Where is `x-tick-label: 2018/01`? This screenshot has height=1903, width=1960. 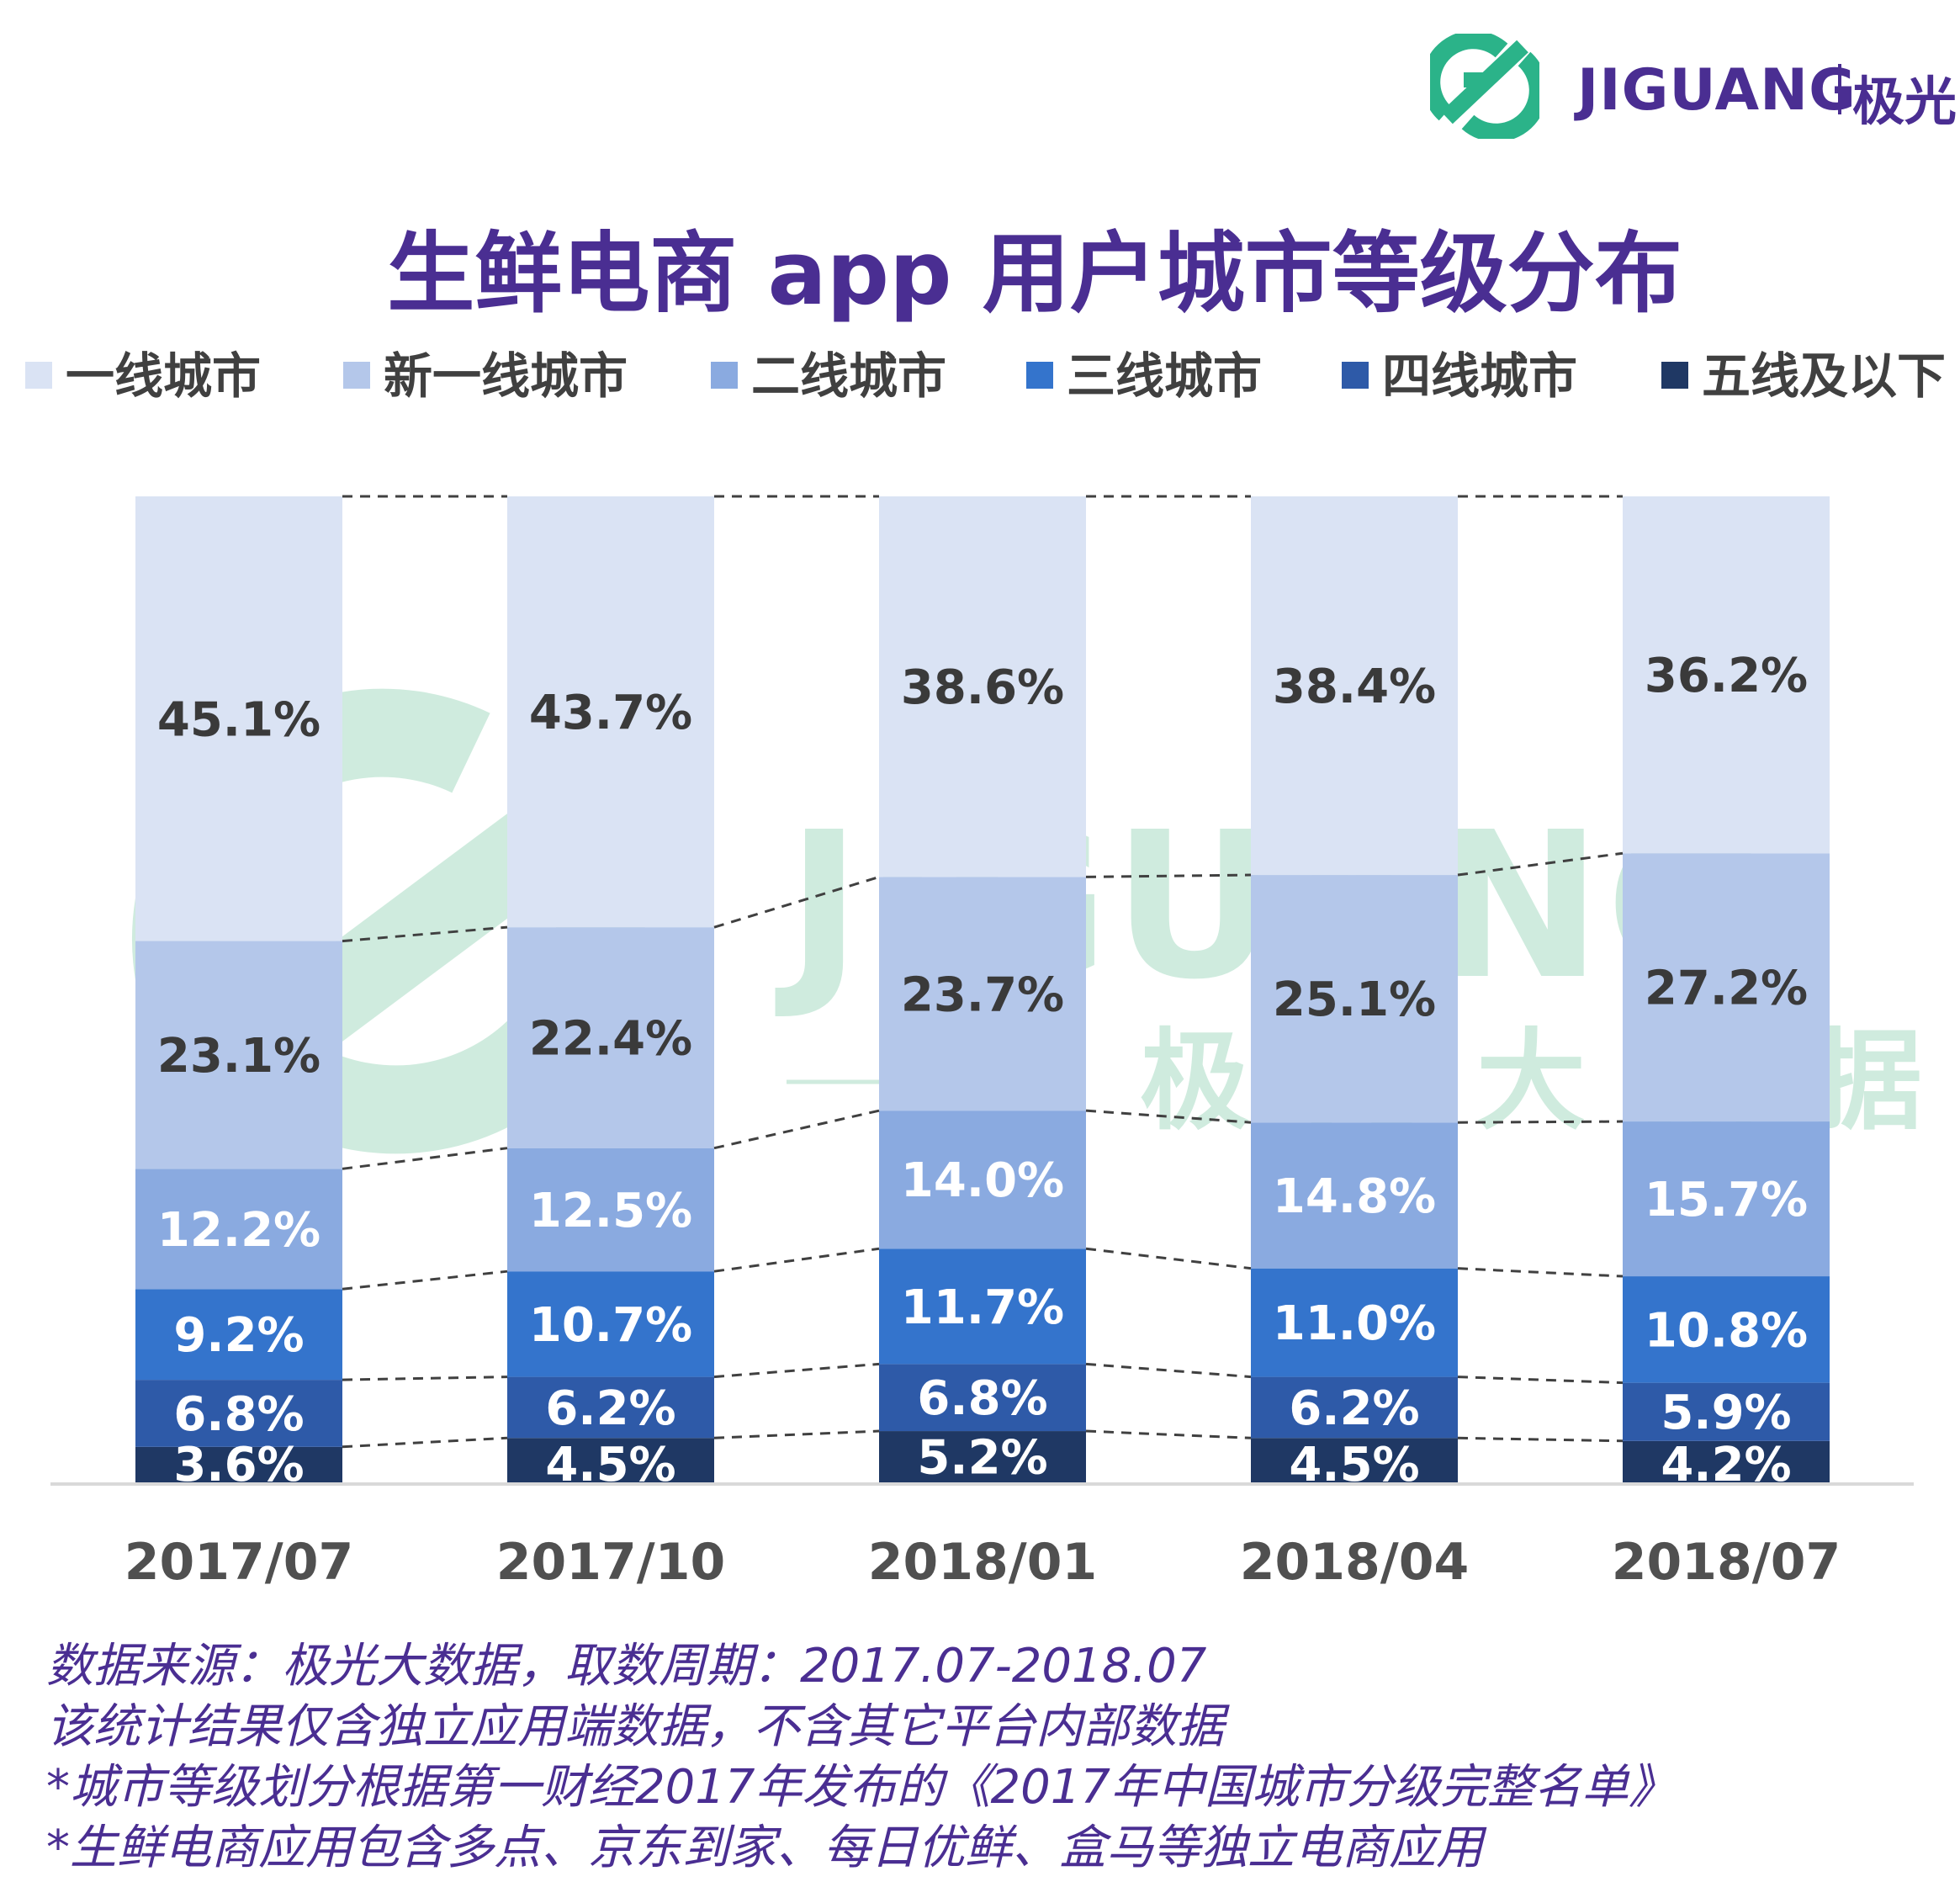 x-tick-label: 2018/01 is located at coordinates (982, 1562).